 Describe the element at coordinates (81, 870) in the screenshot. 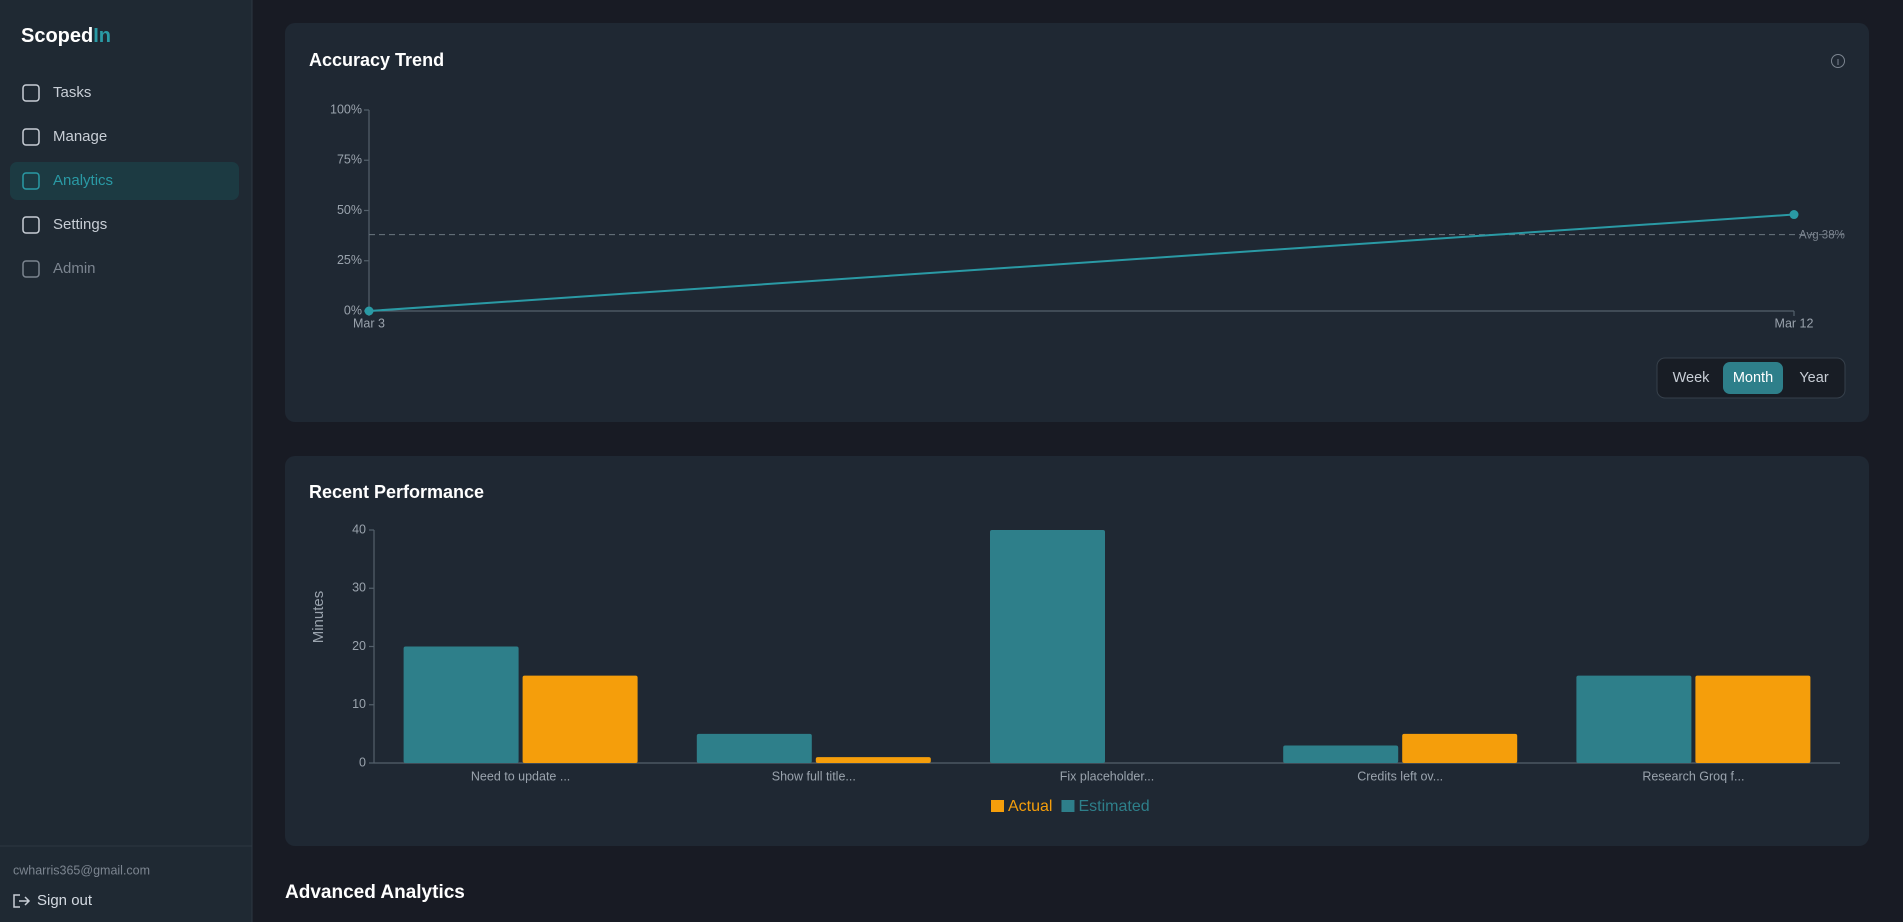

I see `user-email: cwharris365@gmail.com` at that location.